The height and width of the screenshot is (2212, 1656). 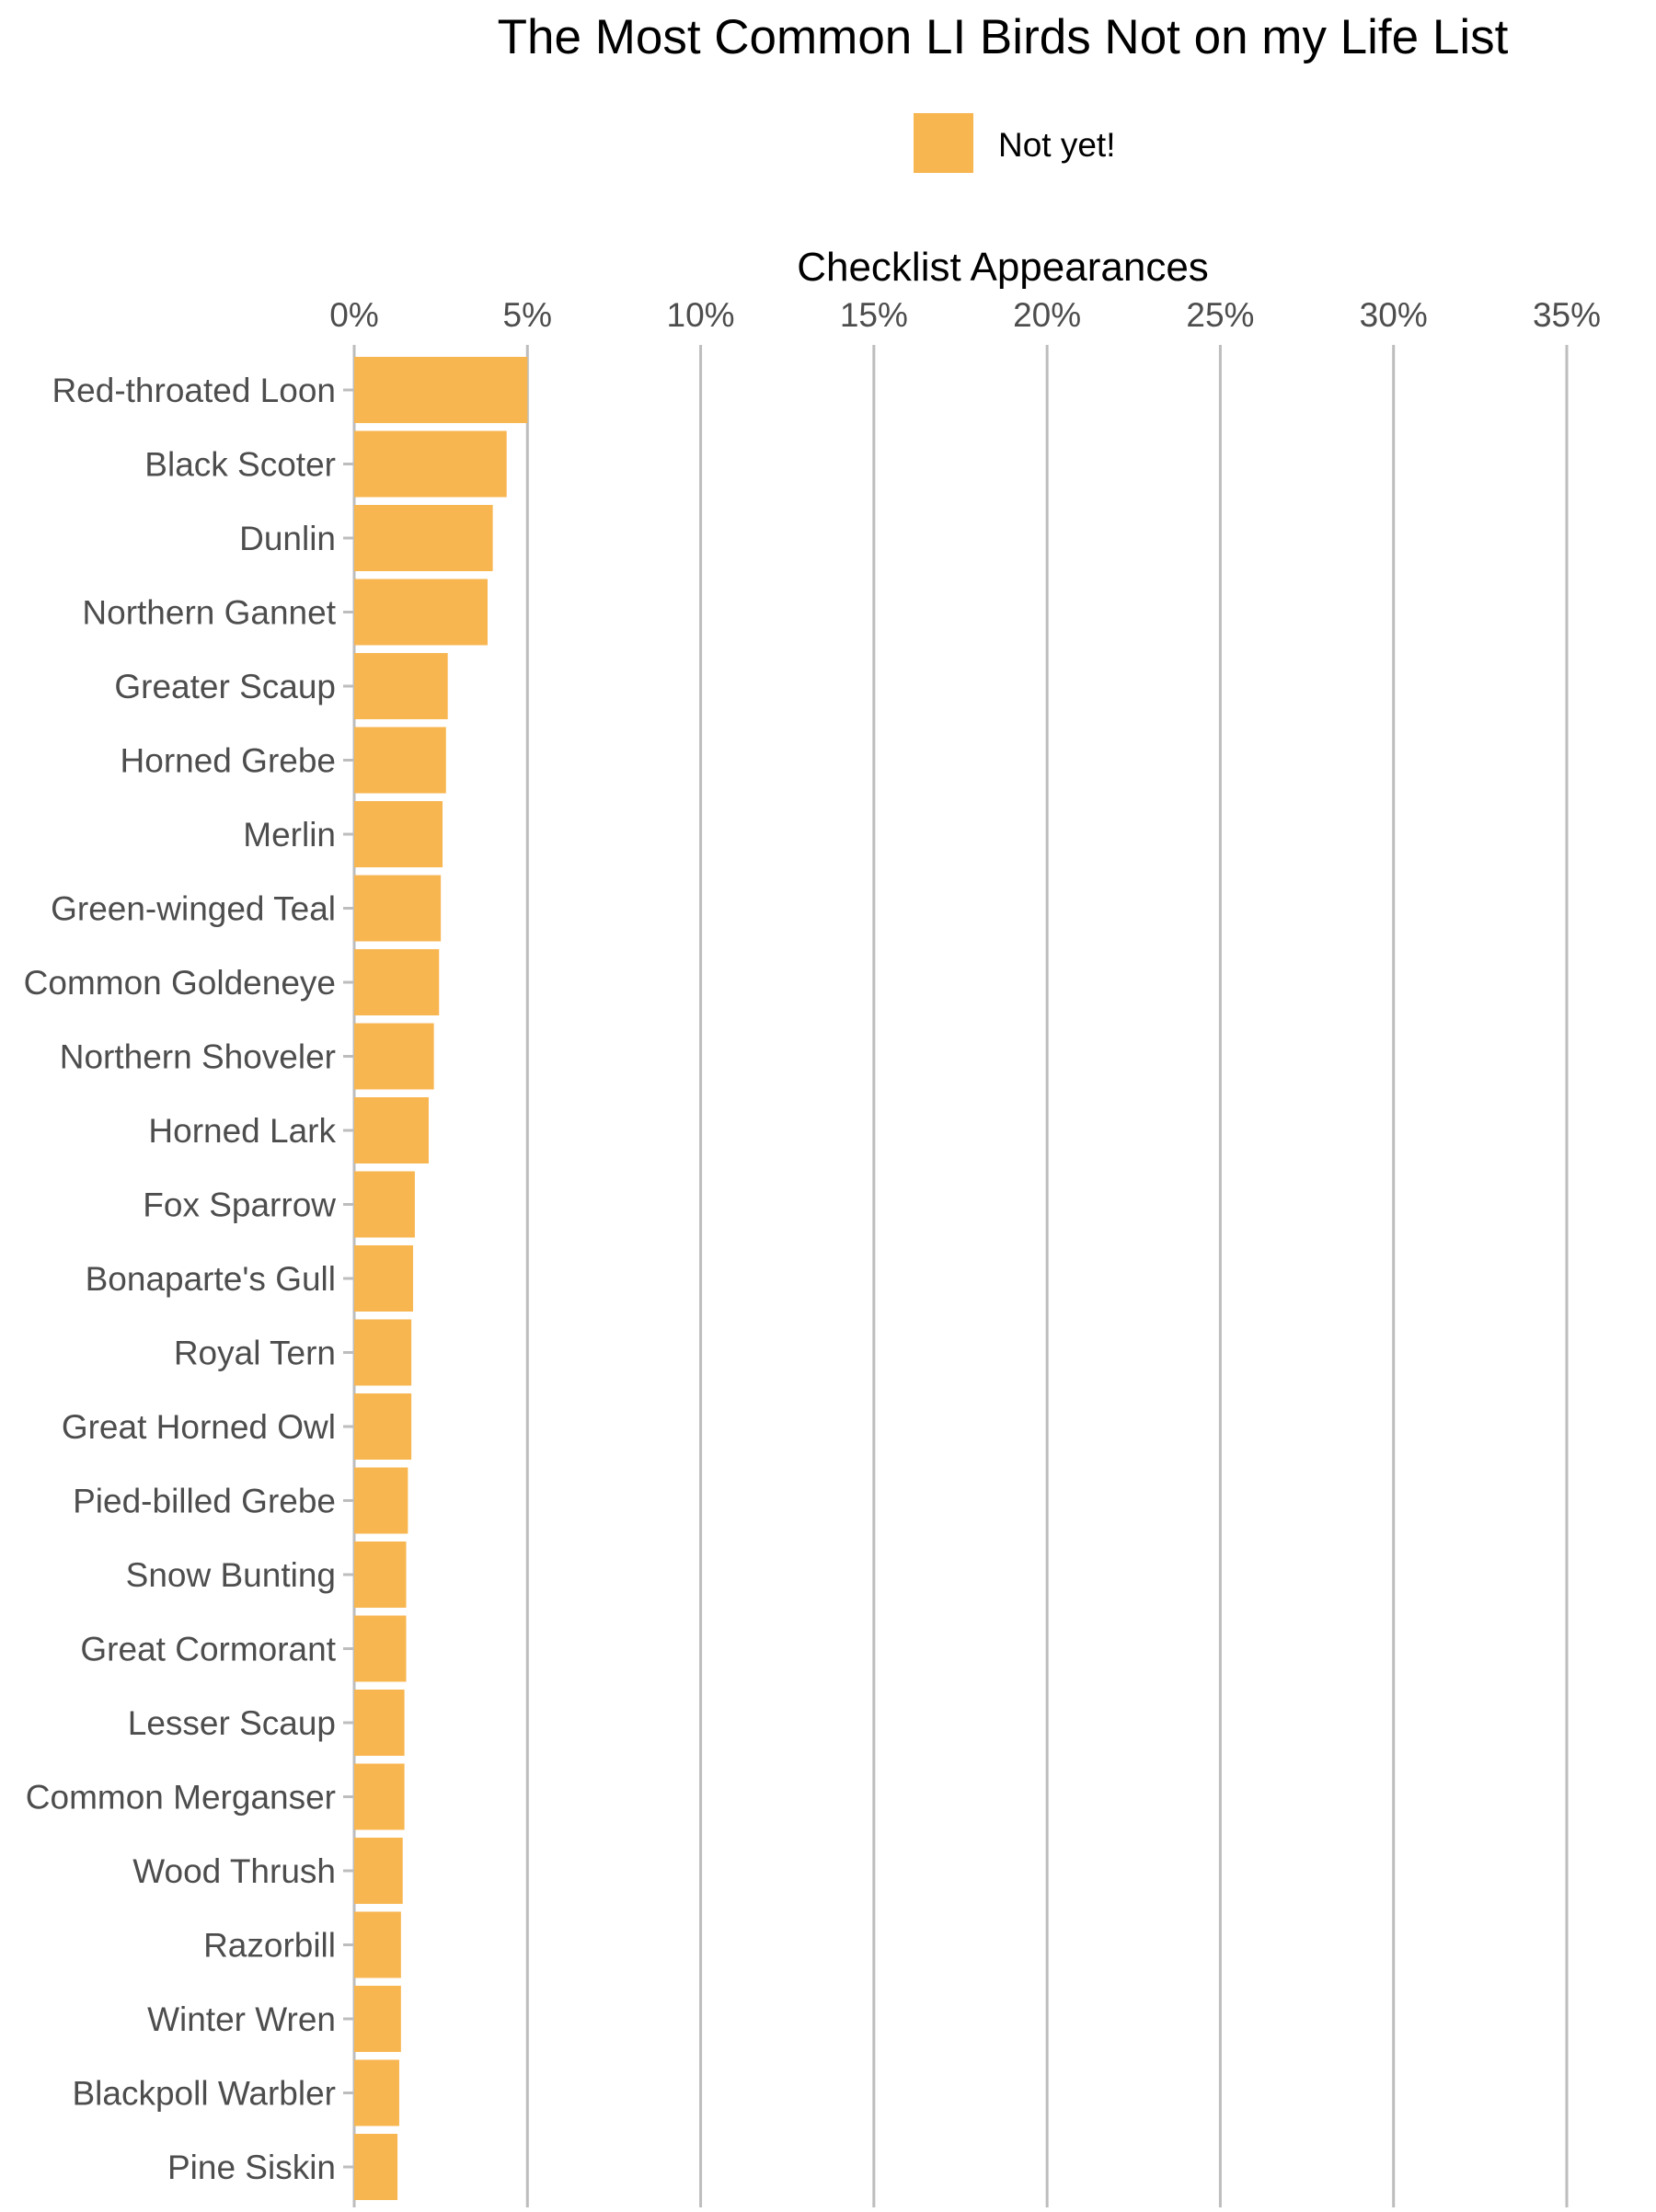 What do you see at coordinates (205, 2094) in the screenshot?
I see `y-tick-label: Blackpoll Warbler` at bounding box center [205, 2094].